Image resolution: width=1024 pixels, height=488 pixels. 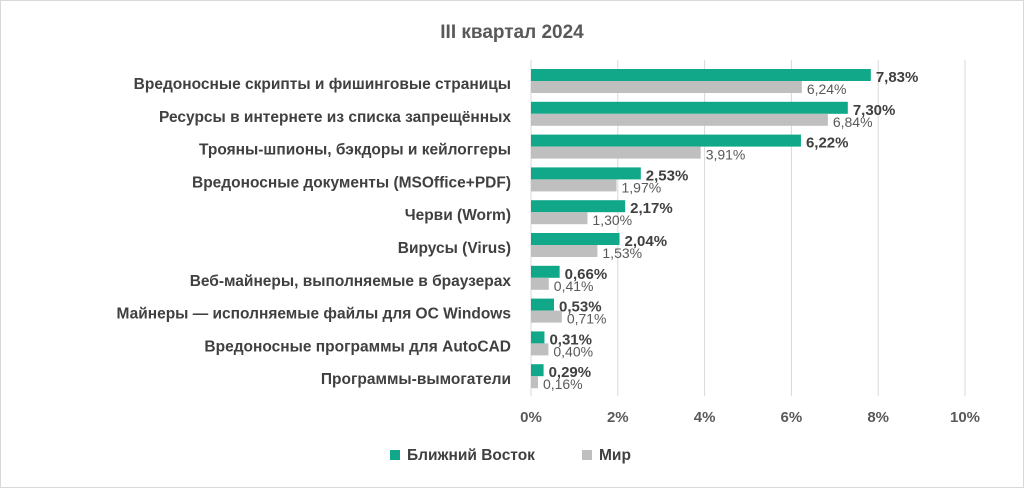 I want to click on category-label: Трояны-шпионы, бэкдоры и кейлоггеры, so click(x=355, y=150).